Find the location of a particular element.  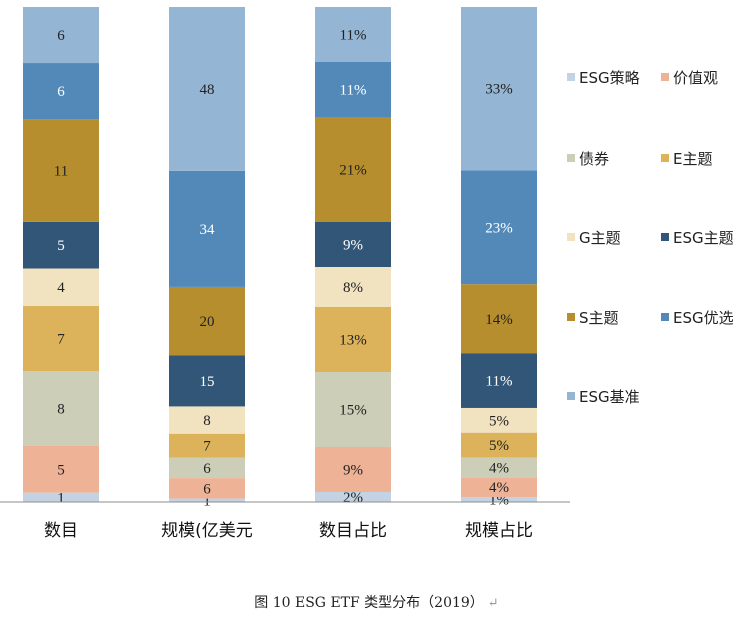

data-label: 2% is located at coordinates (353, 498).